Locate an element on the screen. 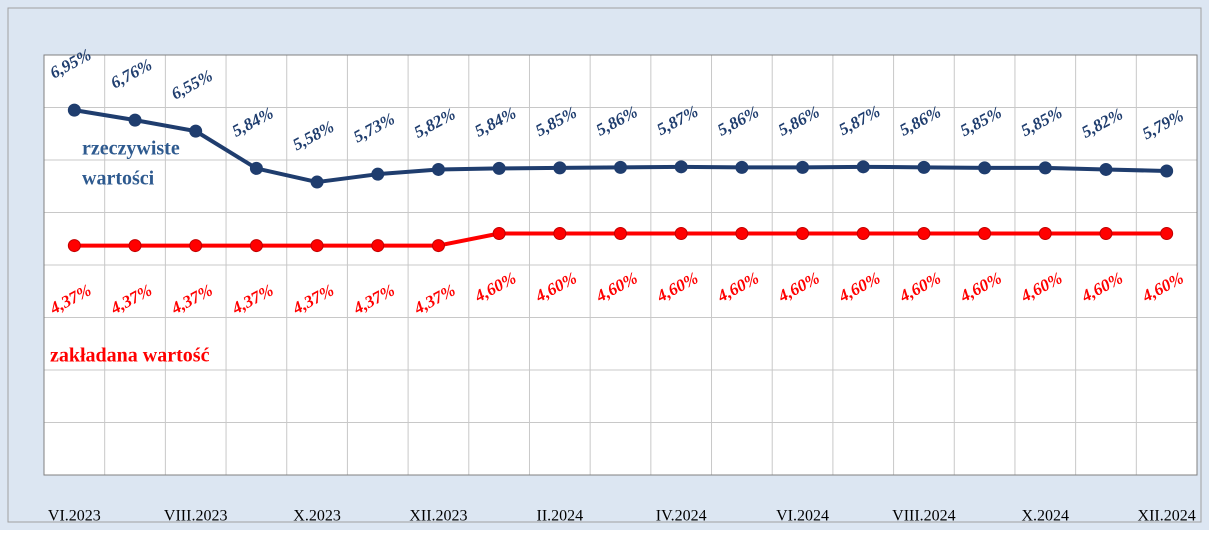  x-tick-label: X.2024 is located at coordinates (1046, 516).